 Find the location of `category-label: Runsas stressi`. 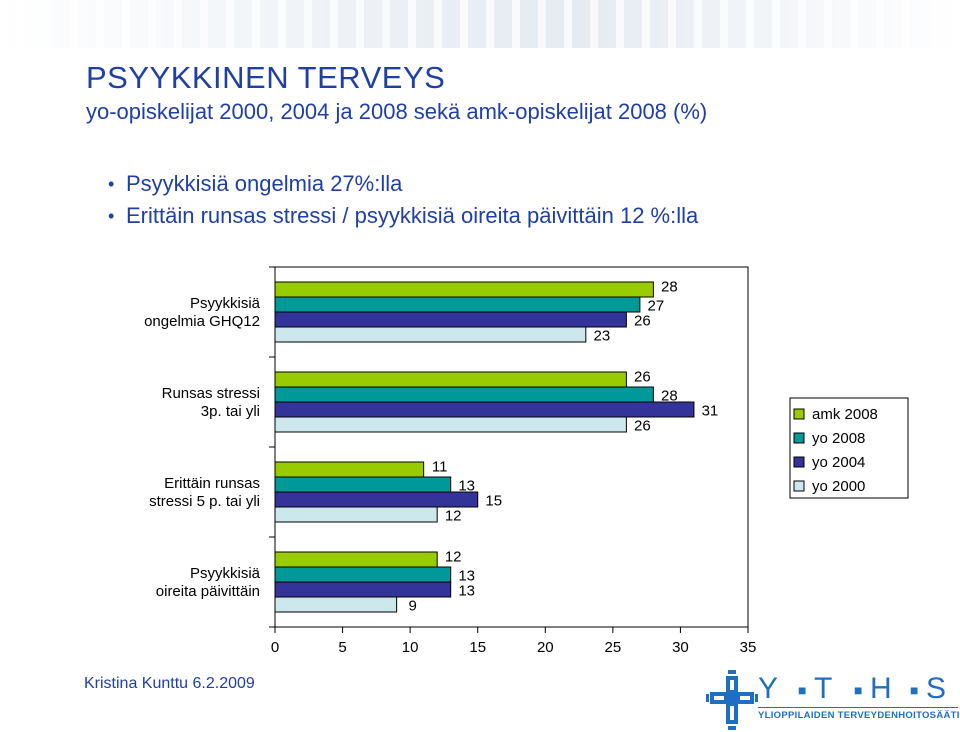

category-label: Runsas stressi is located at coordinates (211, 393).